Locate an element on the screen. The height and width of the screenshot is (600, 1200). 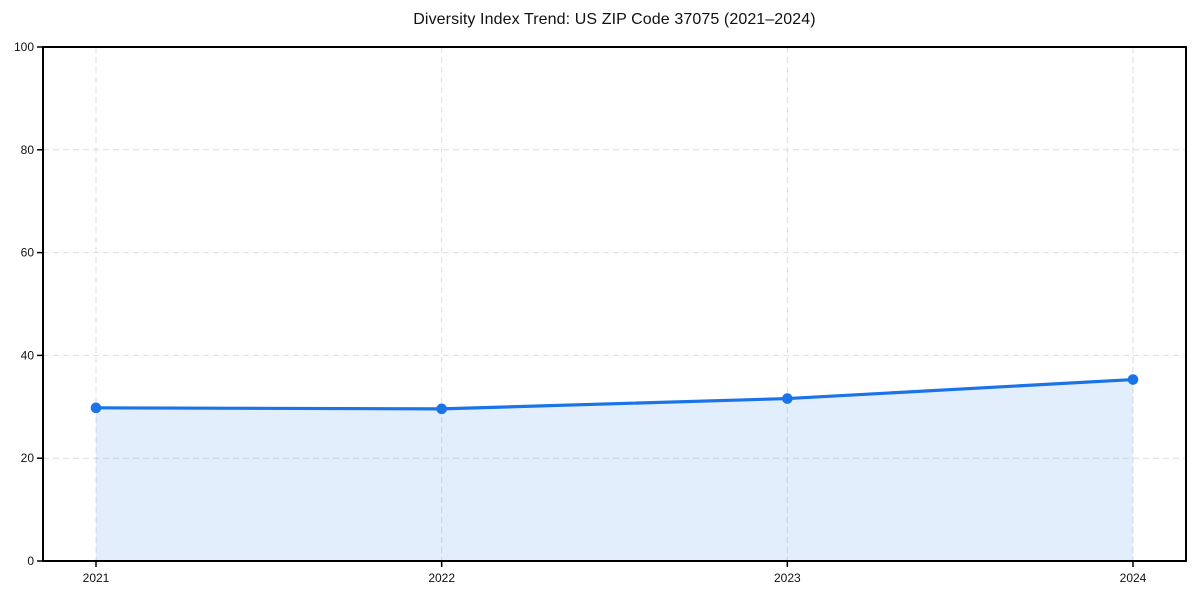
x-tick-label: 2022 is located at coordinates (441, 578).